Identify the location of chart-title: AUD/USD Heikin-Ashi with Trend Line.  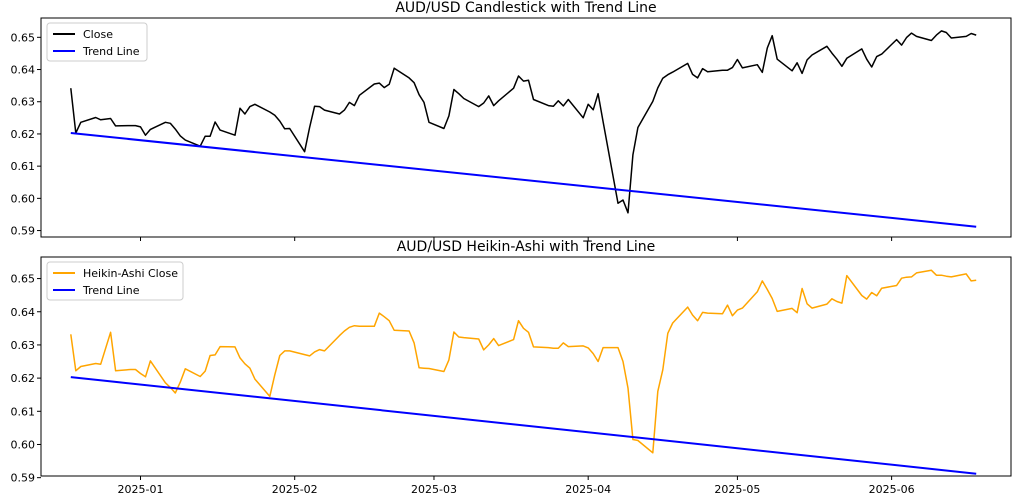
(526, 247).